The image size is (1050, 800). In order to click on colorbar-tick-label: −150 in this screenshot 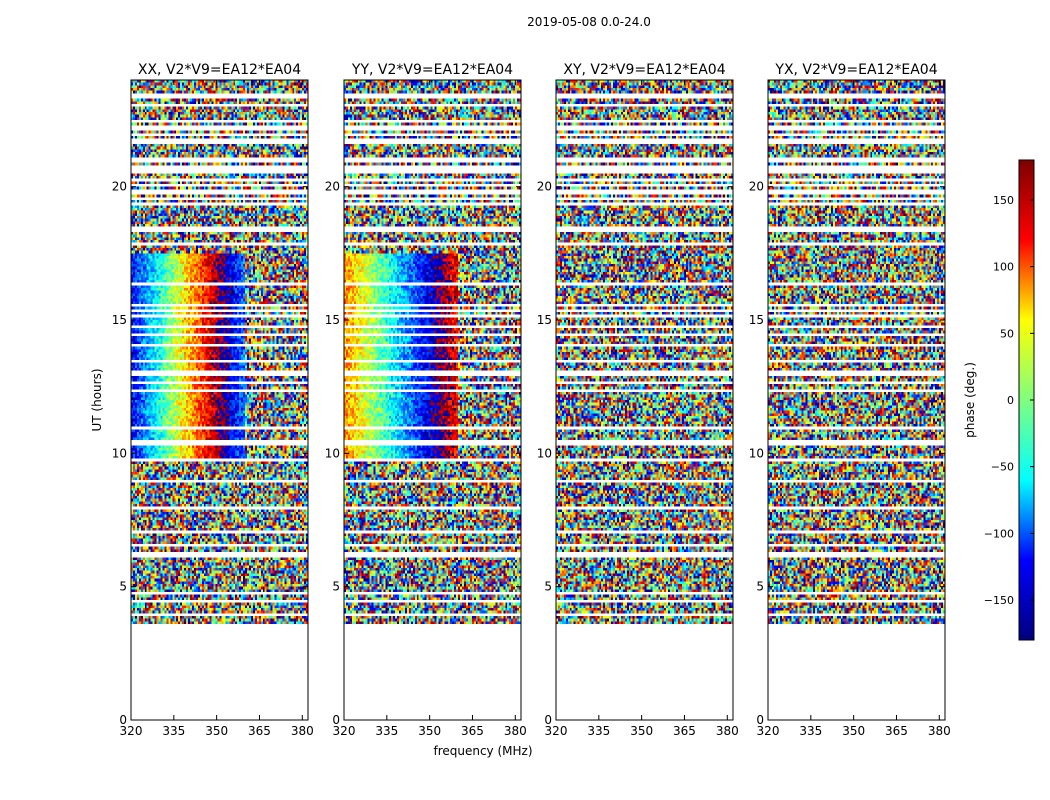, I will do `click(999, 600)`.